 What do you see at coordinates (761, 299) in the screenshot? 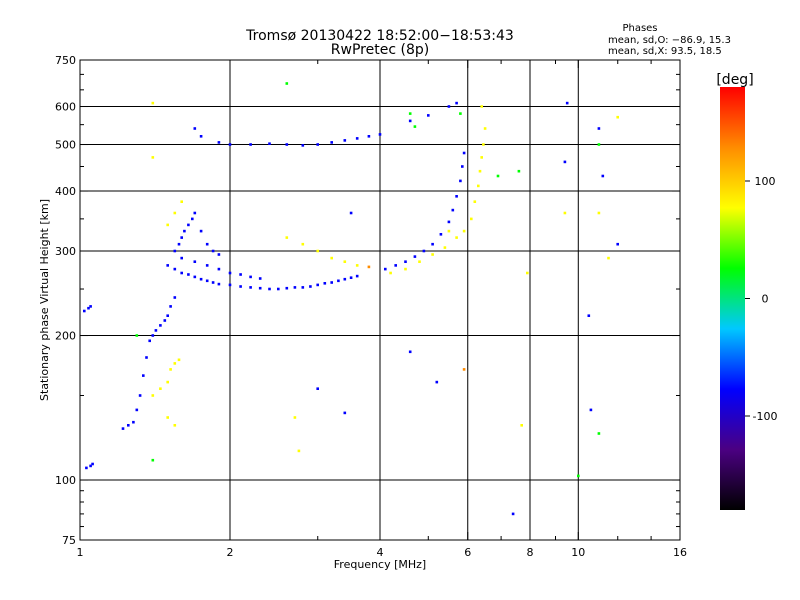
I see `colorbar-ticks: 100 0 -100` at bounding box center [761, 299].